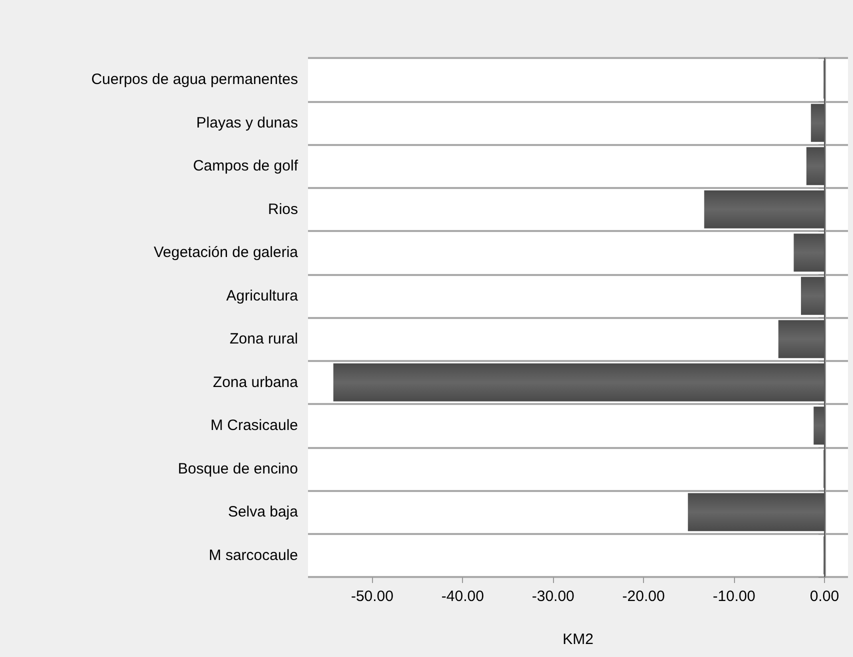 This screenshot has width=853, height=657. Describe the element at coordinates (194, 79) in the screenshot. I see `y-tick-label: Cuerpos de agua permanentes` at that location.